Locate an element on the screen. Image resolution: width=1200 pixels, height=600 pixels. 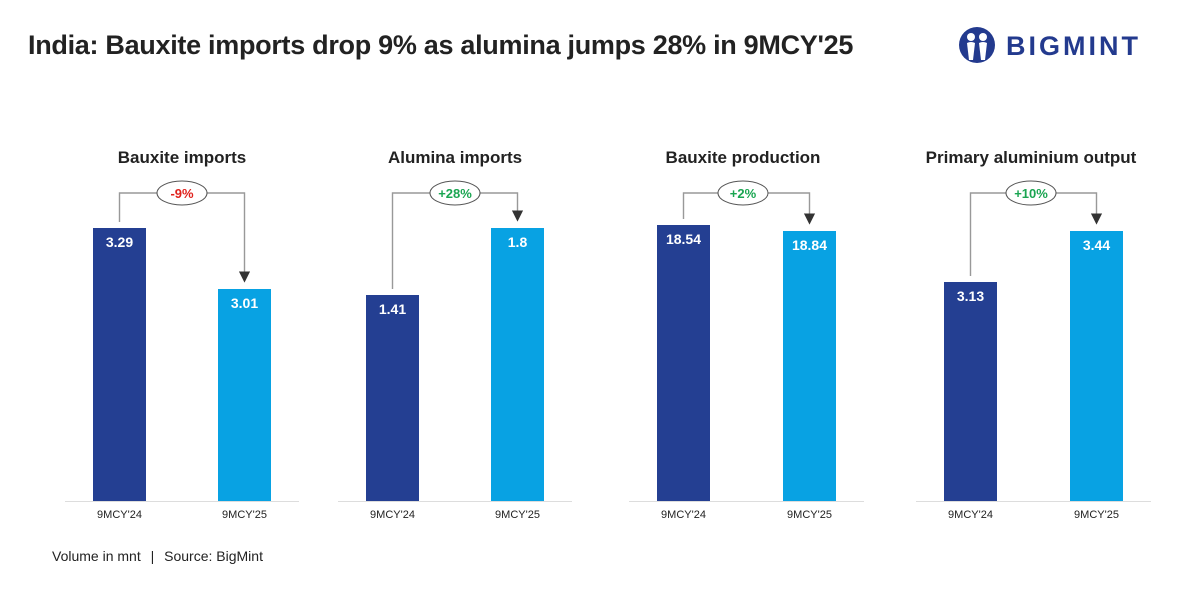
bigmint-logo: BIGMINT is located at coordinates (1049, 46).